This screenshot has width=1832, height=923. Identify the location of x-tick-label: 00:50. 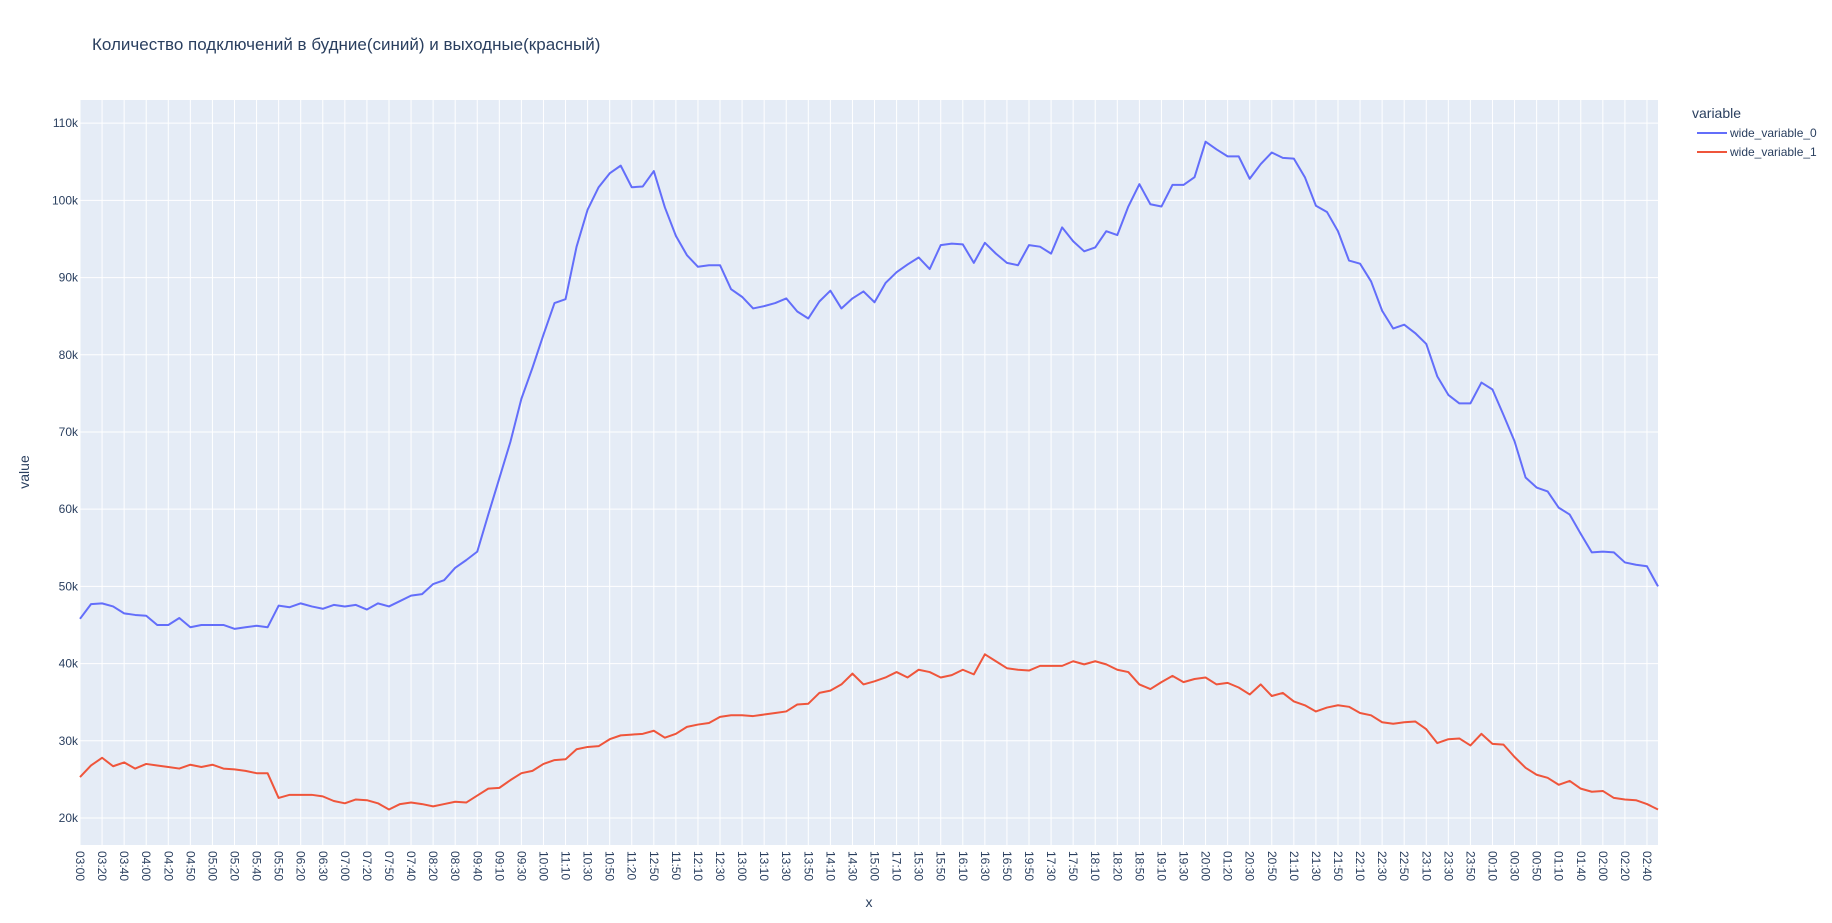
(1537, 866).